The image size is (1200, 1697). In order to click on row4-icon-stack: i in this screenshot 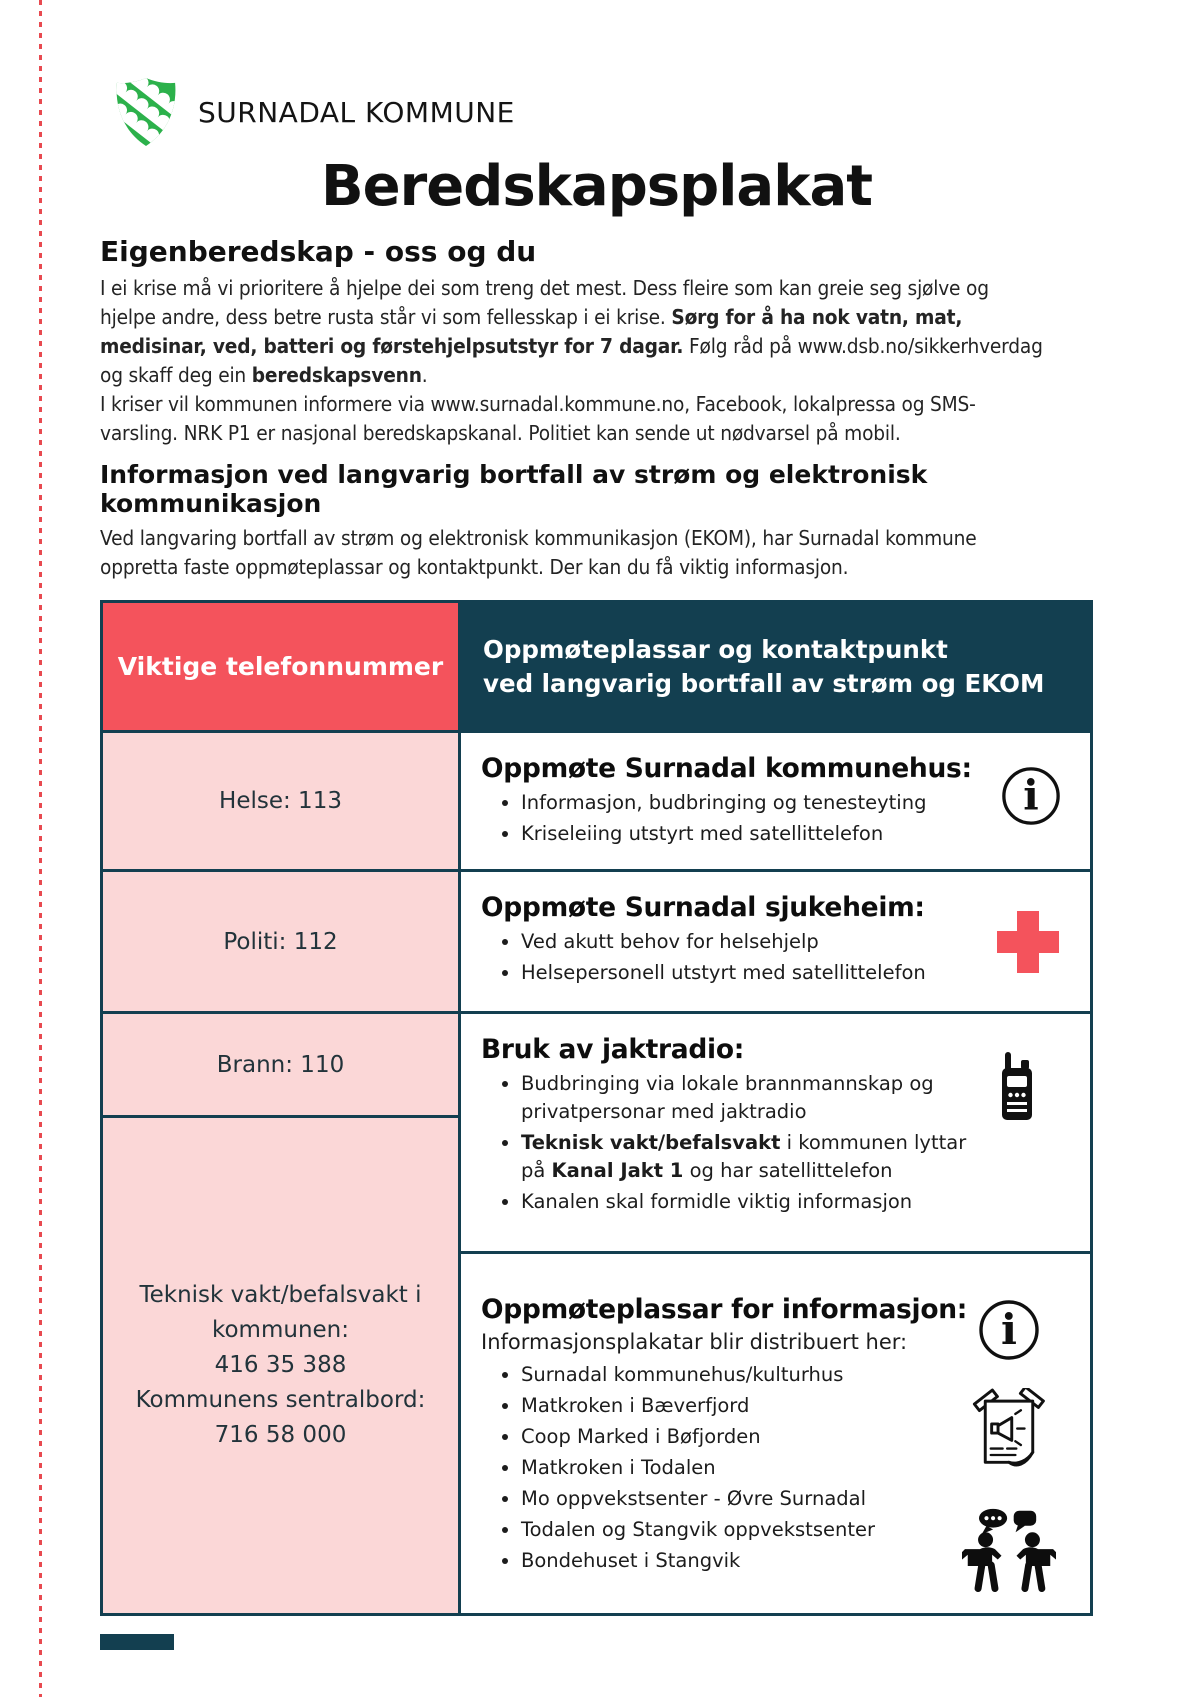, I will do `click(1009, 1447)`.